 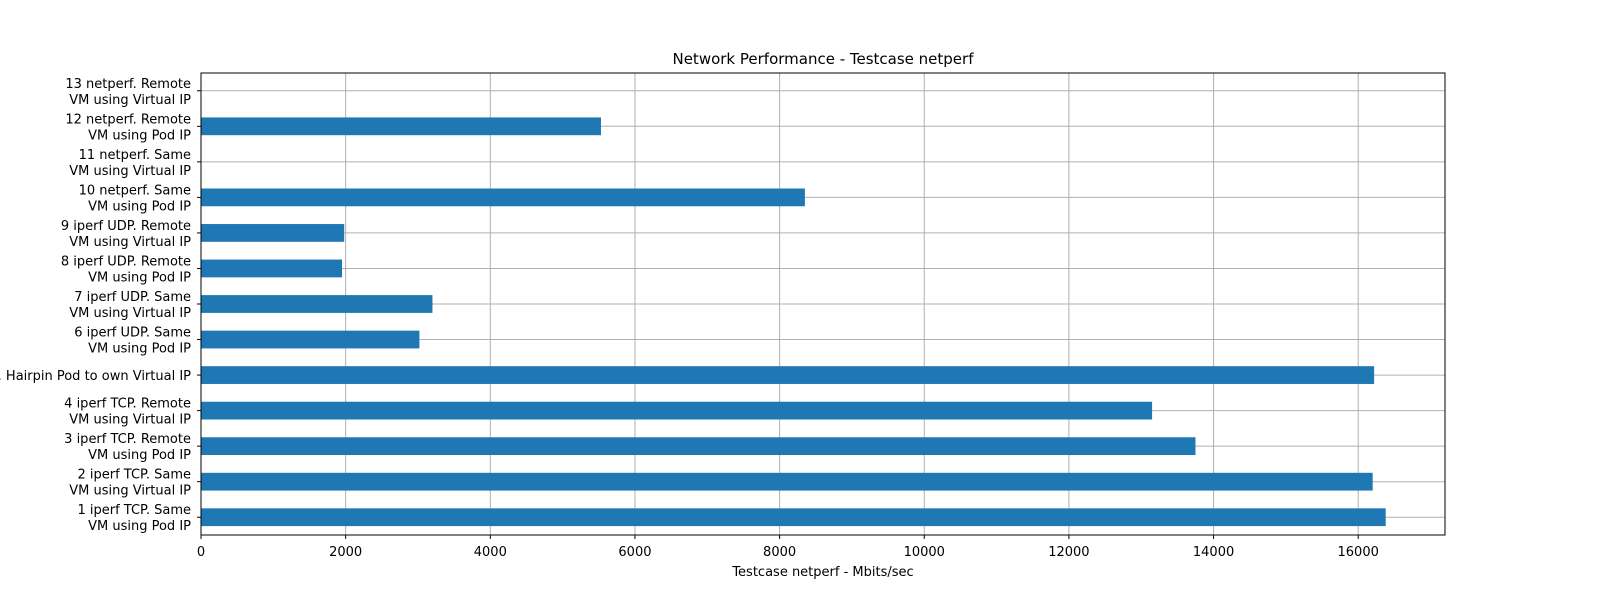 I want to click on y-tick-label-line: 1 iperf TCP. Same, so click(x=134, y=510).